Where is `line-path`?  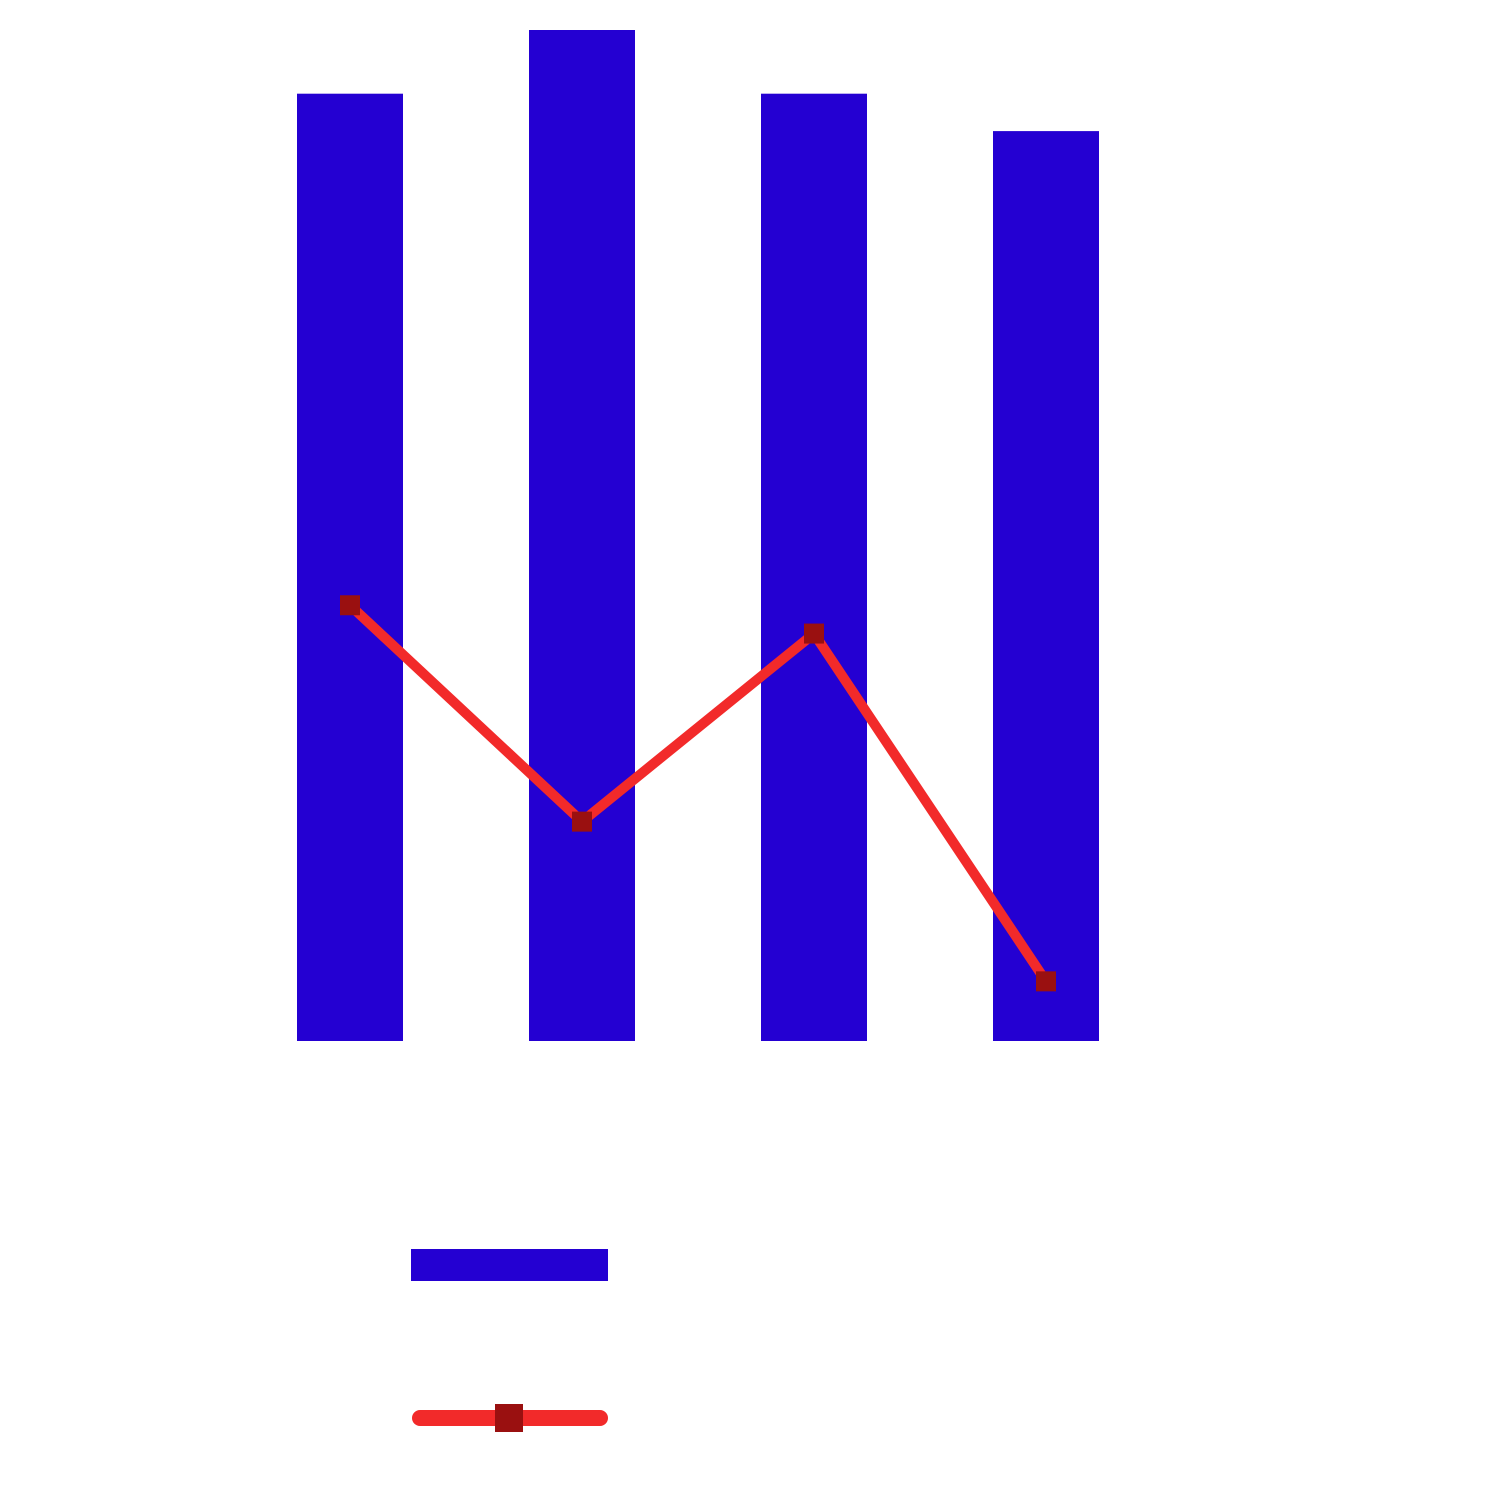
line-path is located at coordinates (698, 793).